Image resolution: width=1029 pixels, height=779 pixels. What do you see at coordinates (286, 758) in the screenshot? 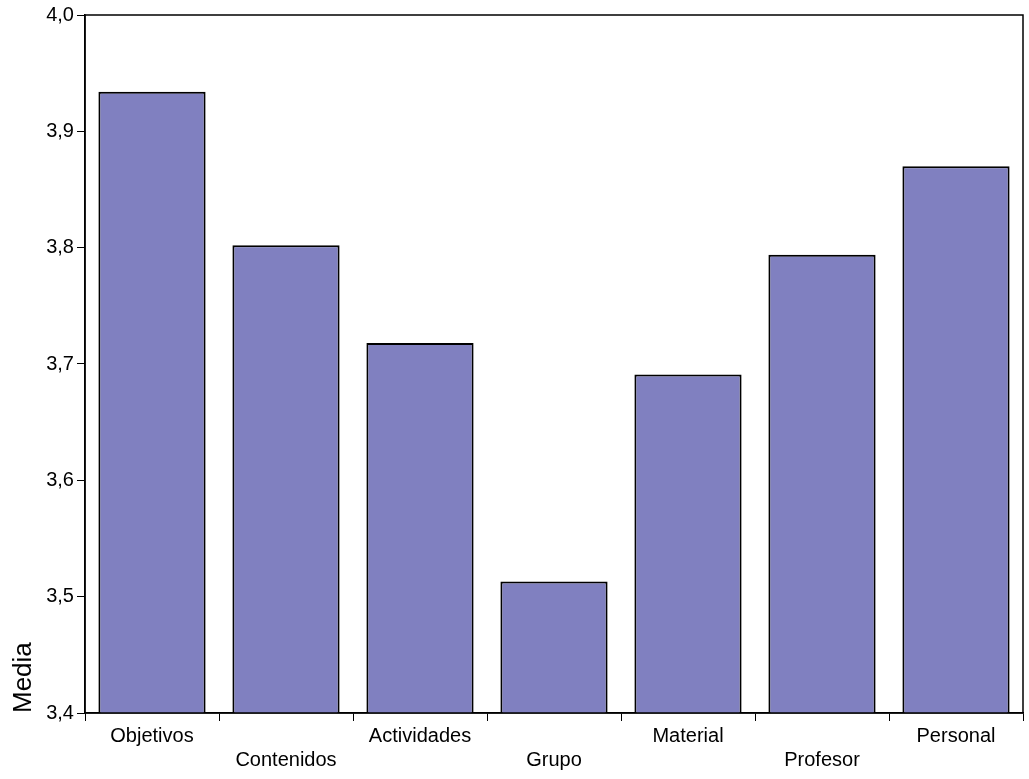
I see `x-tick-label: Contenidos` at bounding box center [286, 758].